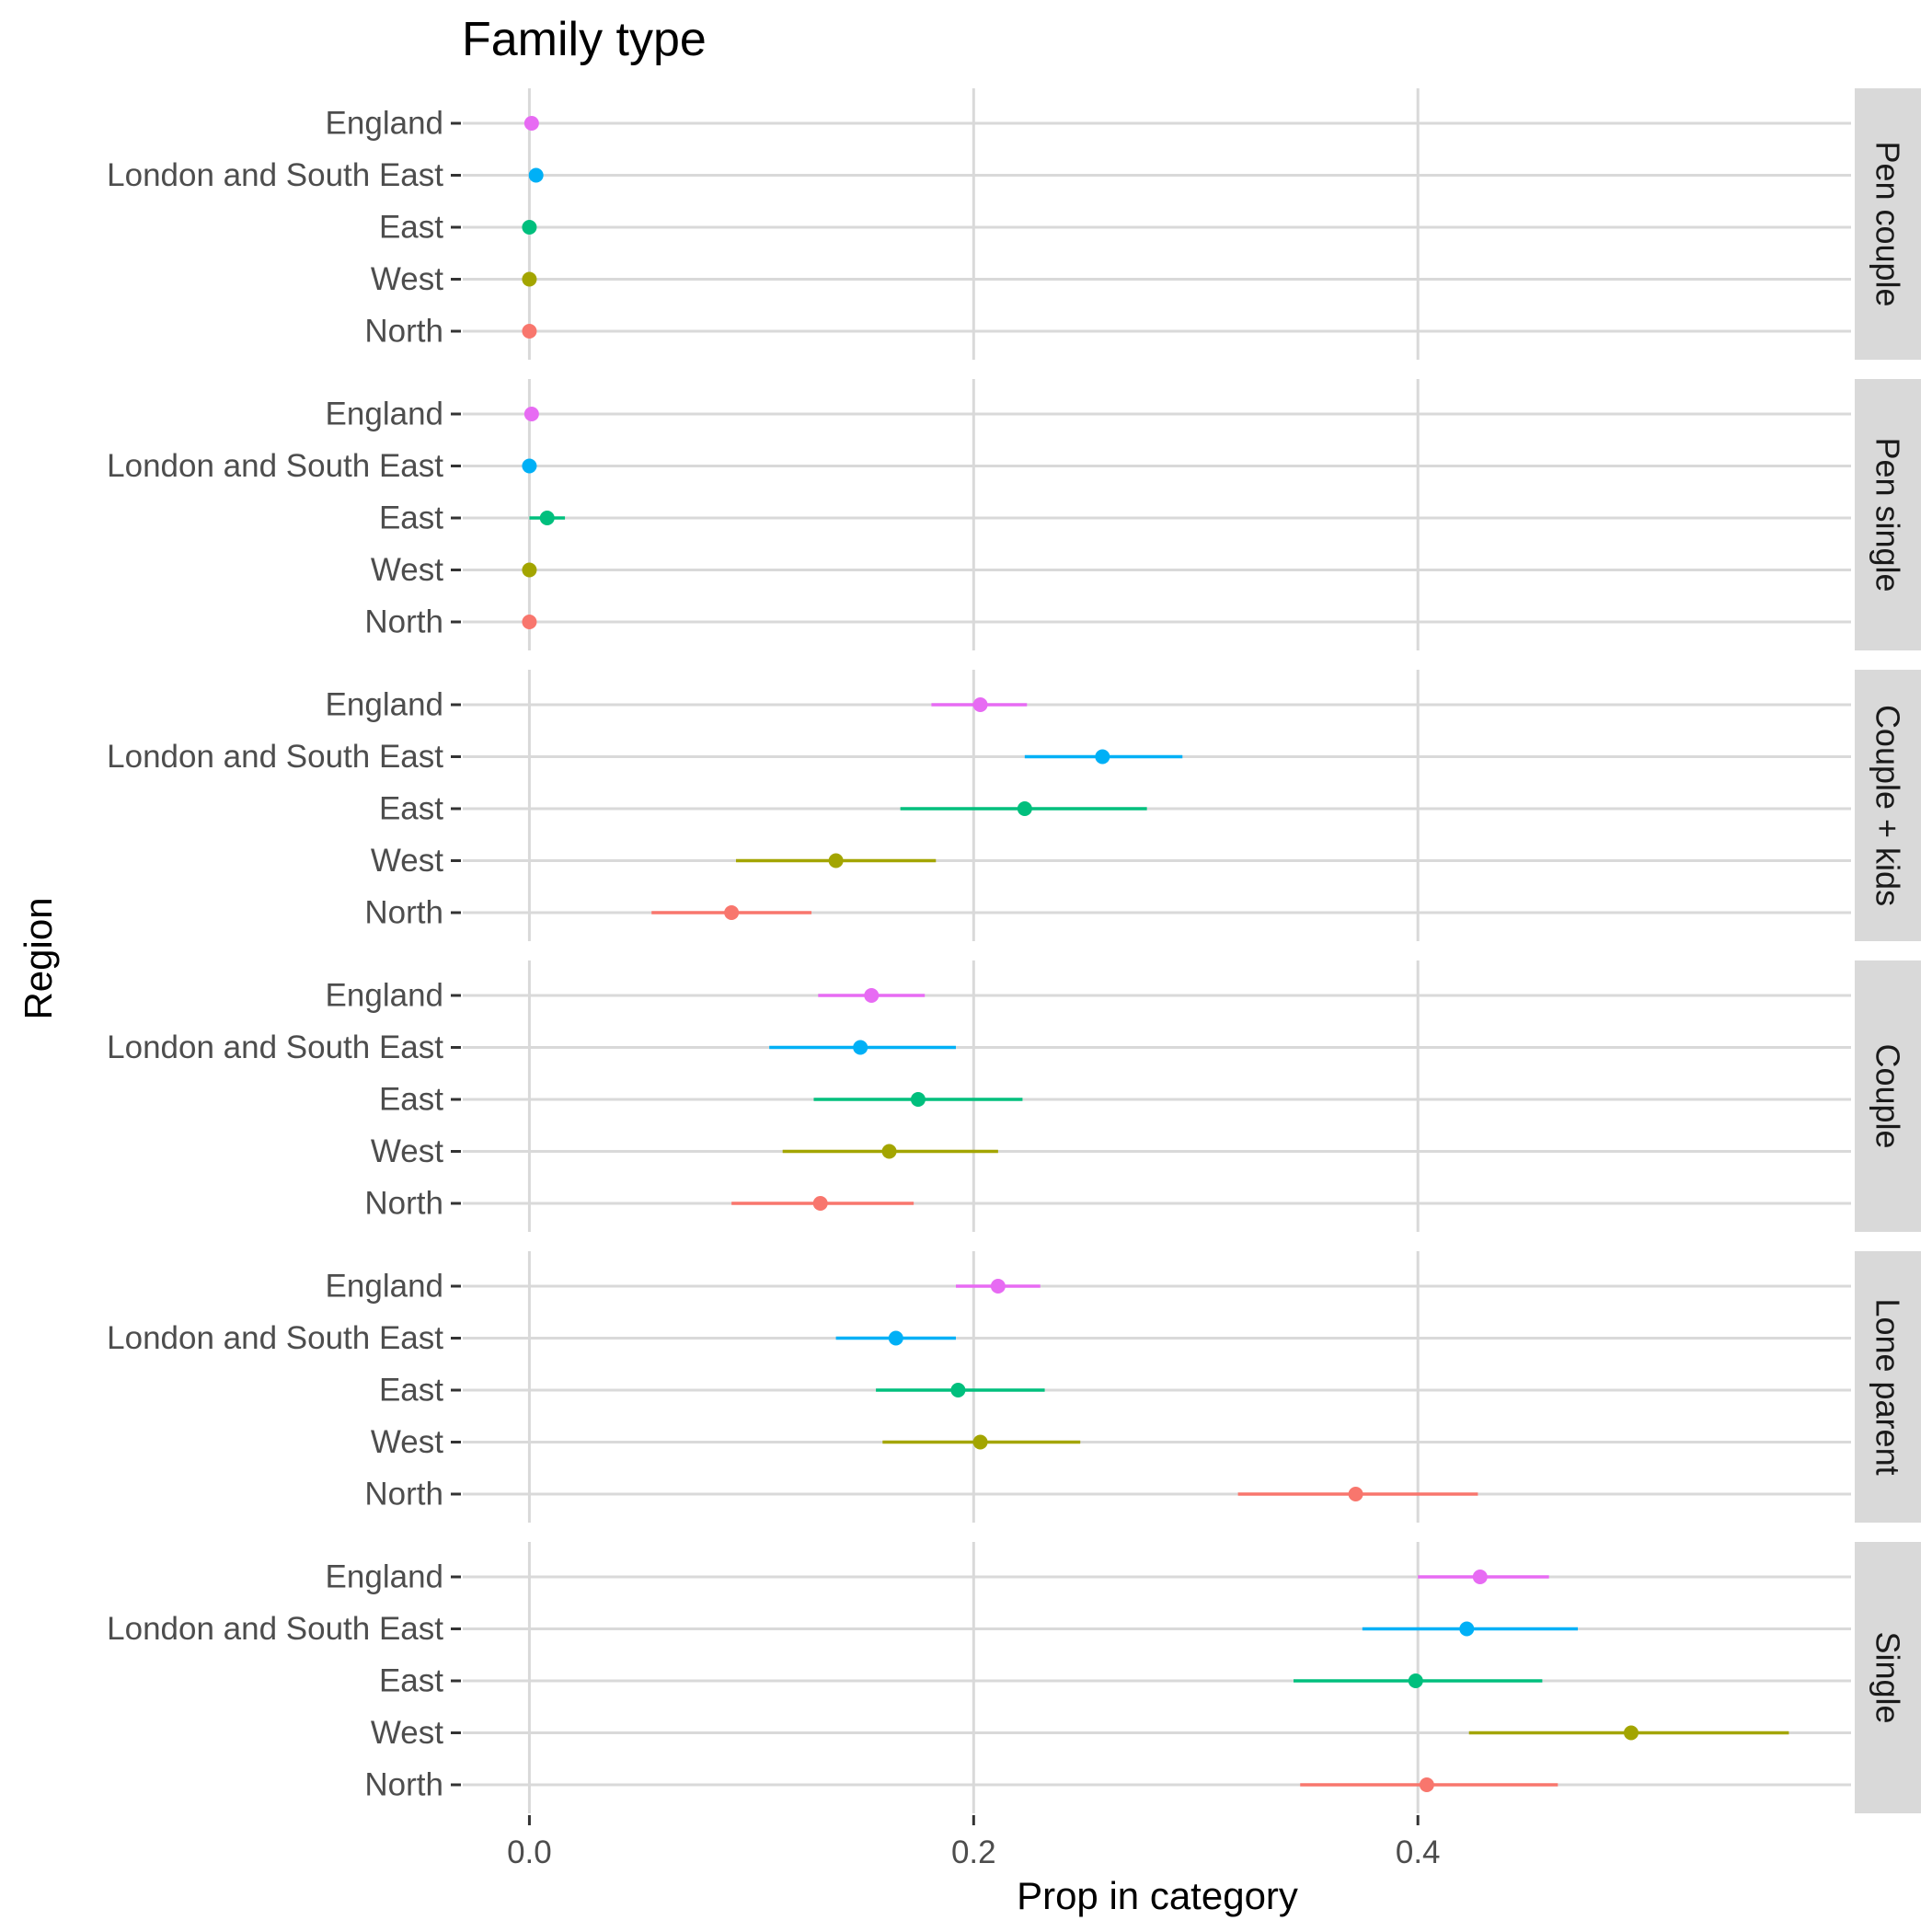 The width and height of the screenshot is (1932, 1932). I want to click on facet-strip-label: Pen single, so click(1888, 514).